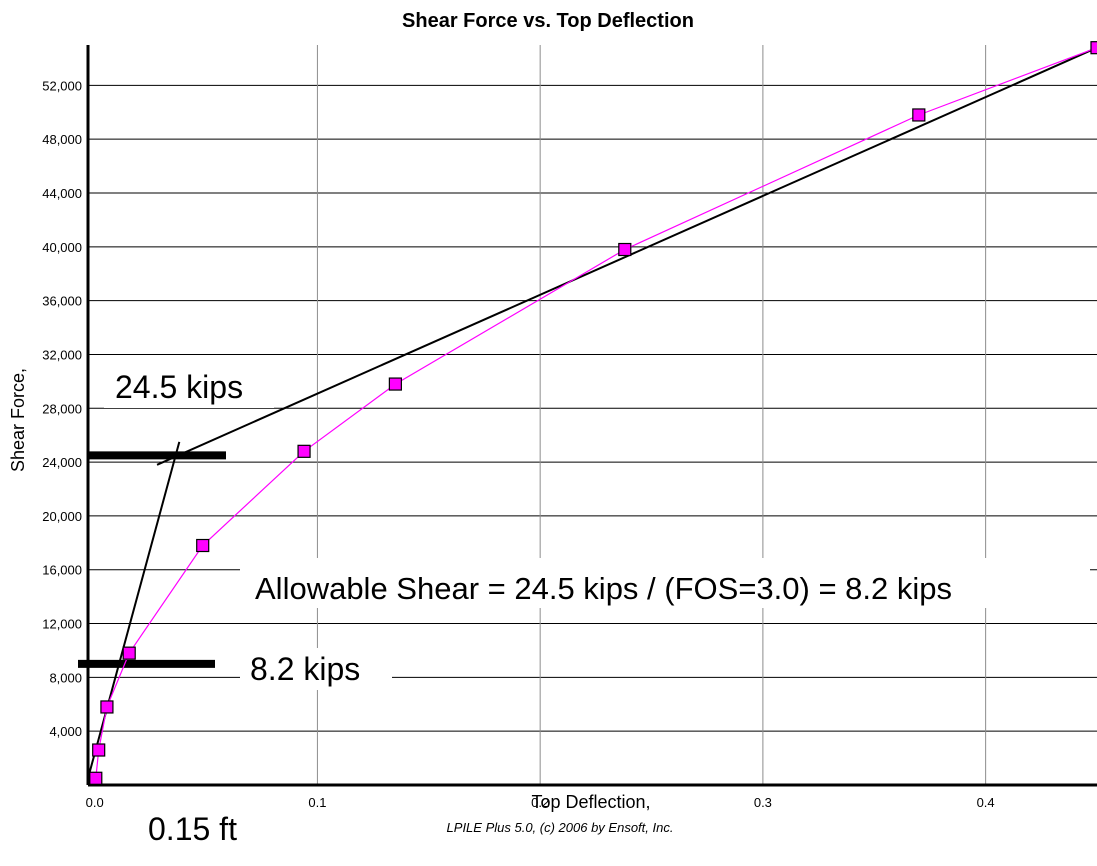 The width and height of the screenshot is (1097, 866). I want to click on annotation-allowable: 8.2 kips, so click(305, 669).